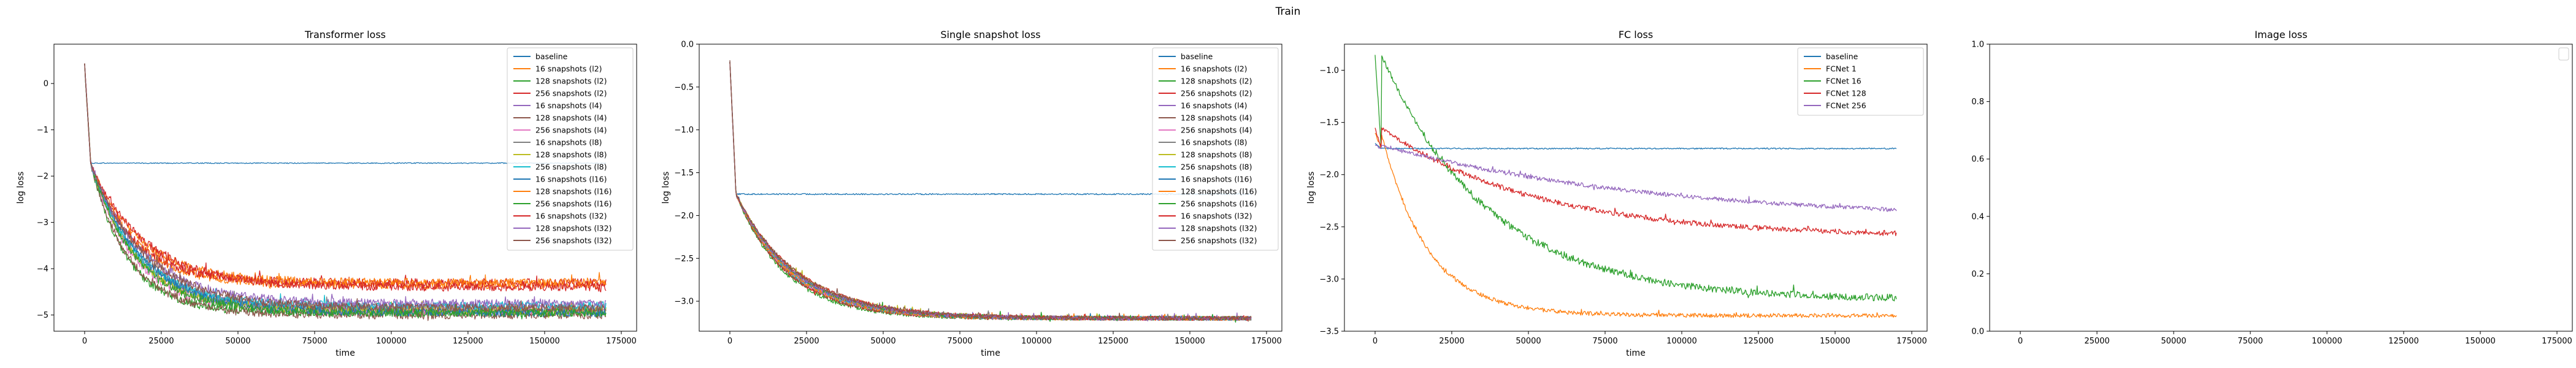  Describe the element at coordinates (1216, 93) in the screenshot. I see `legend-entry: 256 snapshots (l2)` at that location.